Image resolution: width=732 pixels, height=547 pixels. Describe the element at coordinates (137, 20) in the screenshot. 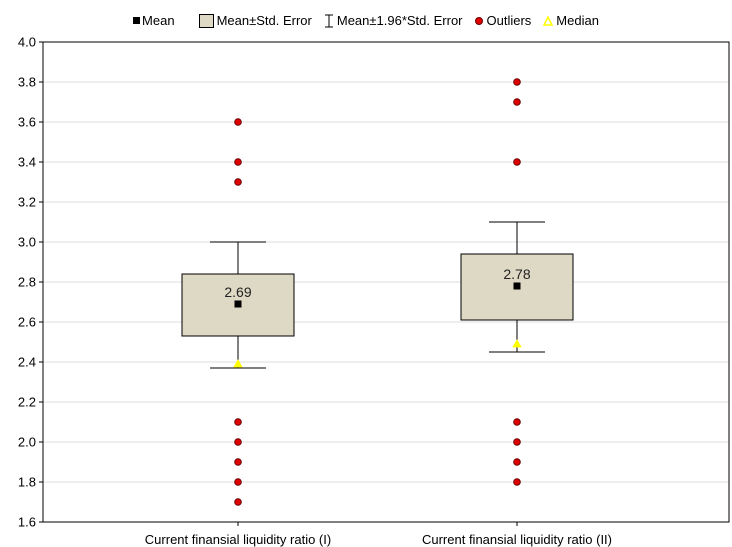

I see `mean-marker-icon` at that location.